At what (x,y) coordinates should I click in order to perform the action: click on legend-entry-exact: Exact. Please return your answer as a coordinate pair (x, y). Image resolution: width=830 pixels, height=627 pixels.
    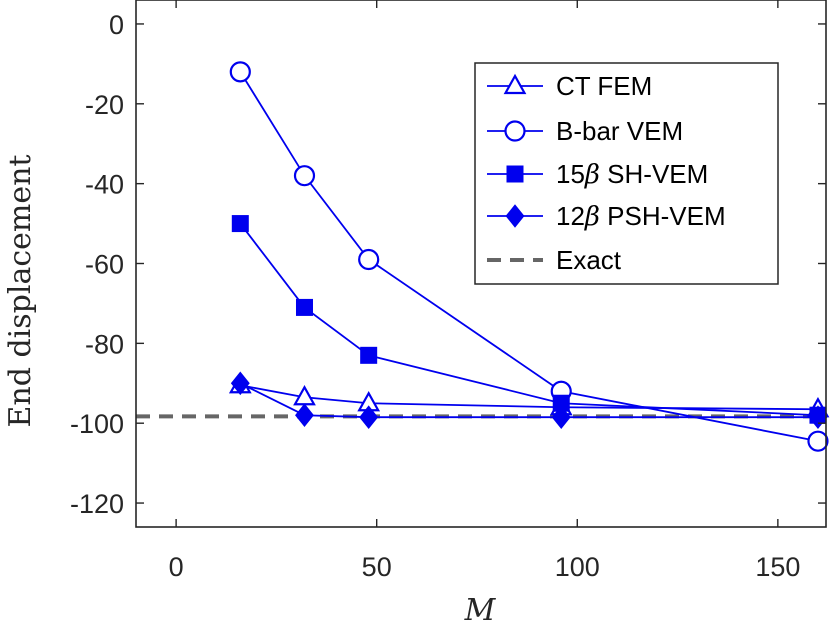
    Looking at the image, I should click on (554, 260).